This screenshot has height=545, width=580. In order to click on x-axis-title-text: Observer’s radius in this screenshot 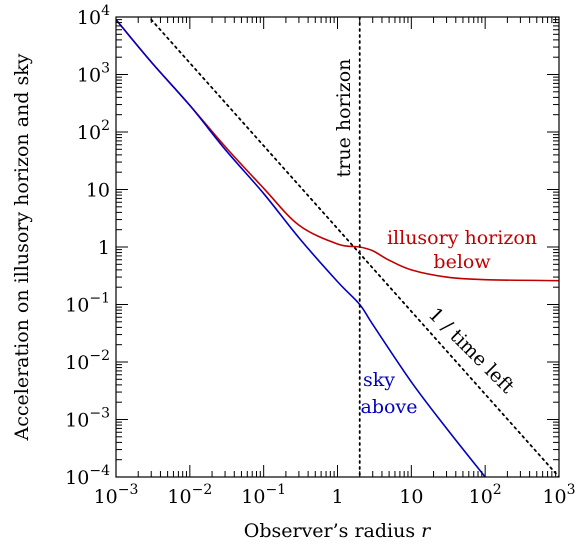, I will do `click(329, 531)`.